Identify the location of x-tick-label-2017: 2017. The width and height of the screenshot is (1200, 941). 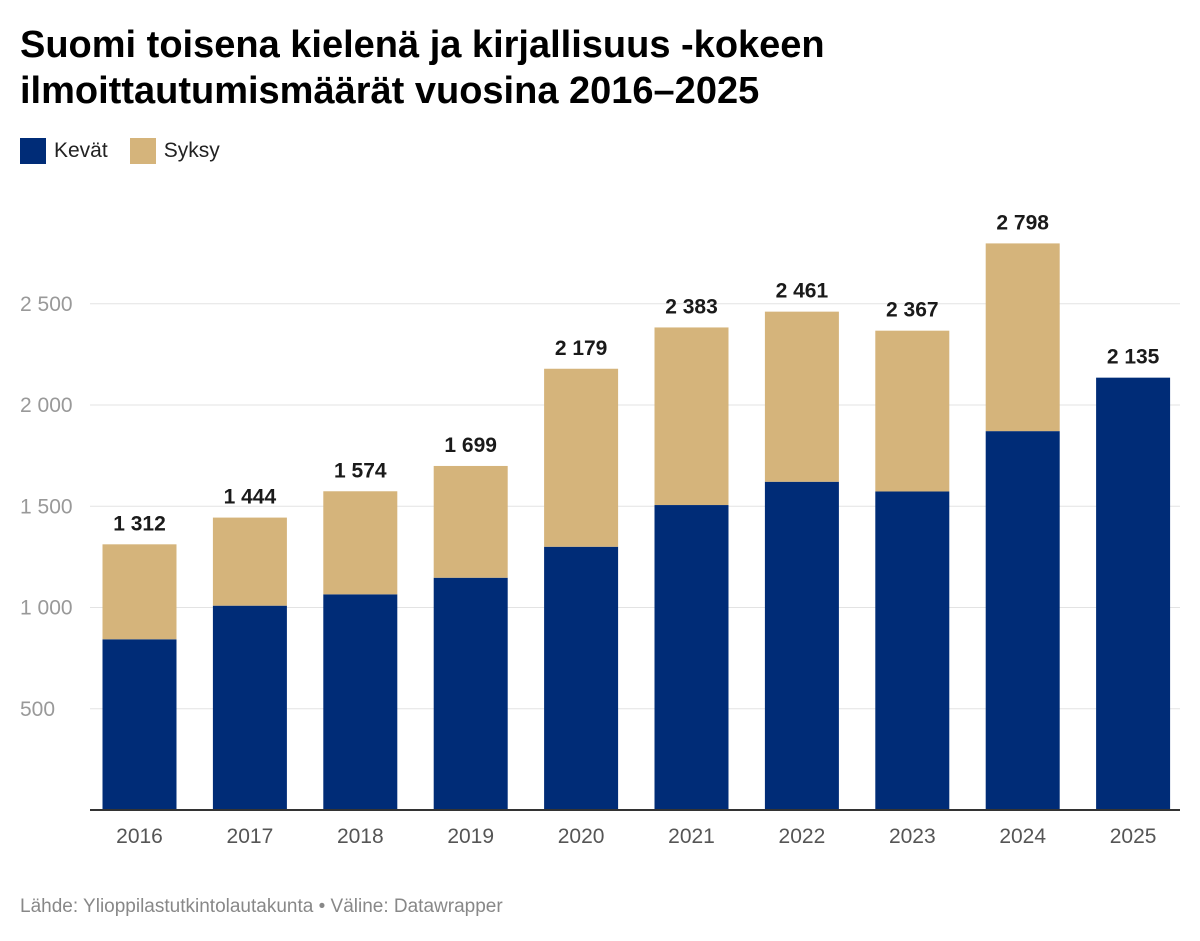
(250, 836).